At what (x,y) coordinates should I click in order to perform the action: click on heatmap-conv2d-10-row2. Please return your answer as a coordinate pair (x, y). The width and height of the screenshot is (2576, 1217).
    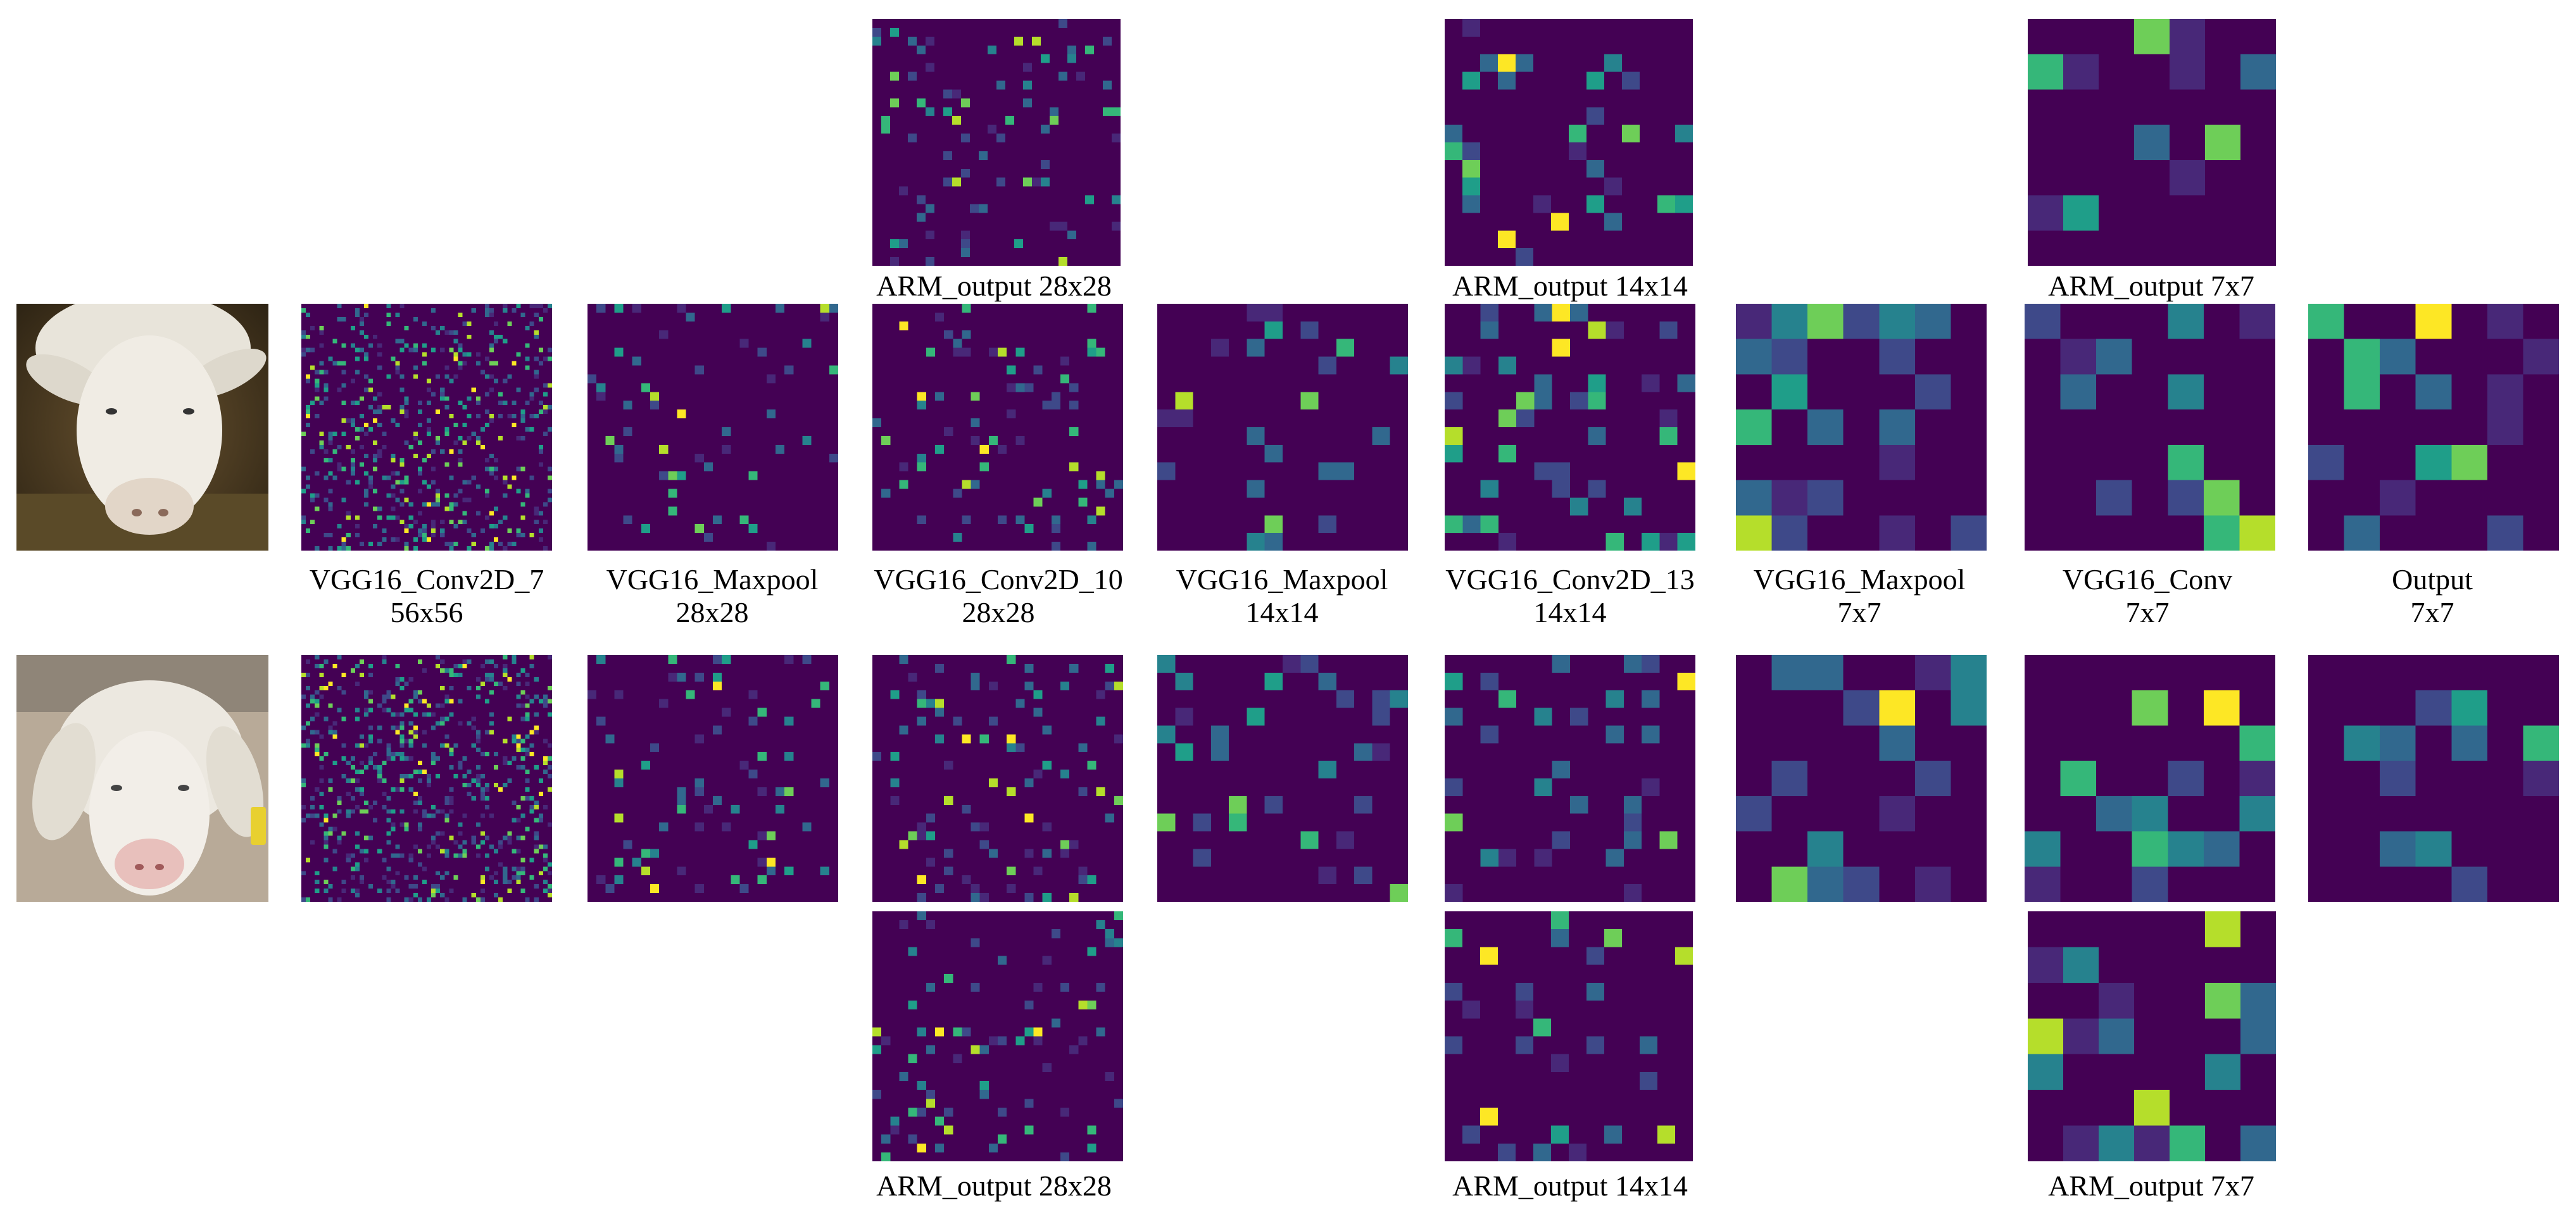
    Looking at the image, I should click on (997, 779).